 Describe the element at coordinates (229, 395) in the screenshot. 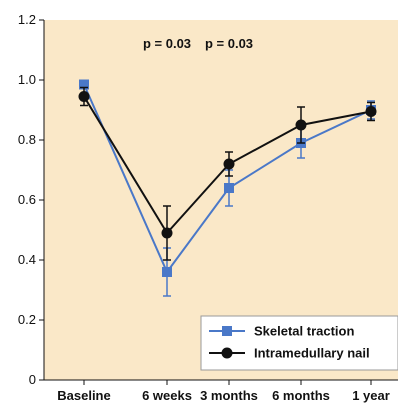

I see `x-tick-label: 3 months` at that location.